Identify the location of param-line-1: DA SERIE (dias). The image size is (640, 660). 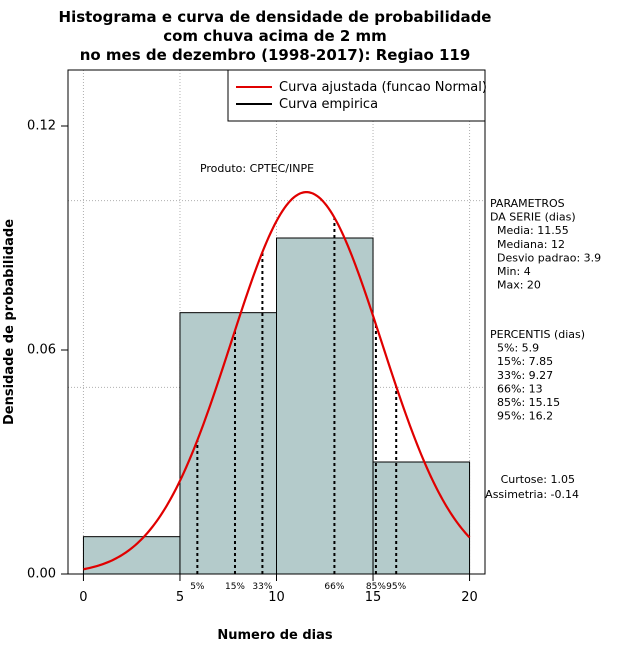
(533, 217).